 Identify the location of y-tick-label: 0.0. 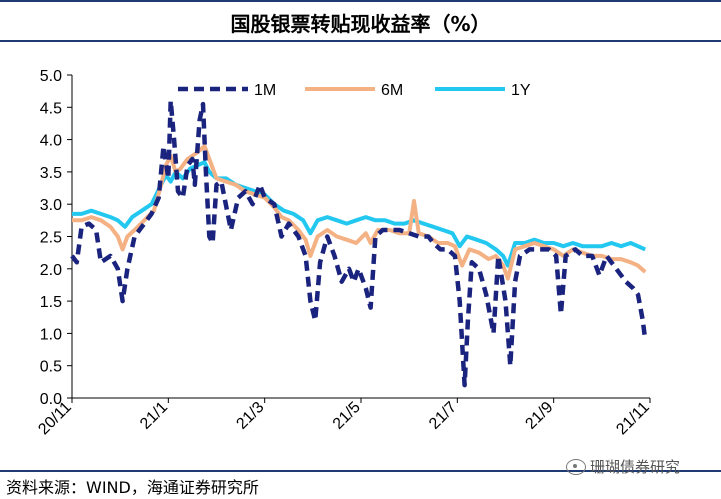
(51, 399).